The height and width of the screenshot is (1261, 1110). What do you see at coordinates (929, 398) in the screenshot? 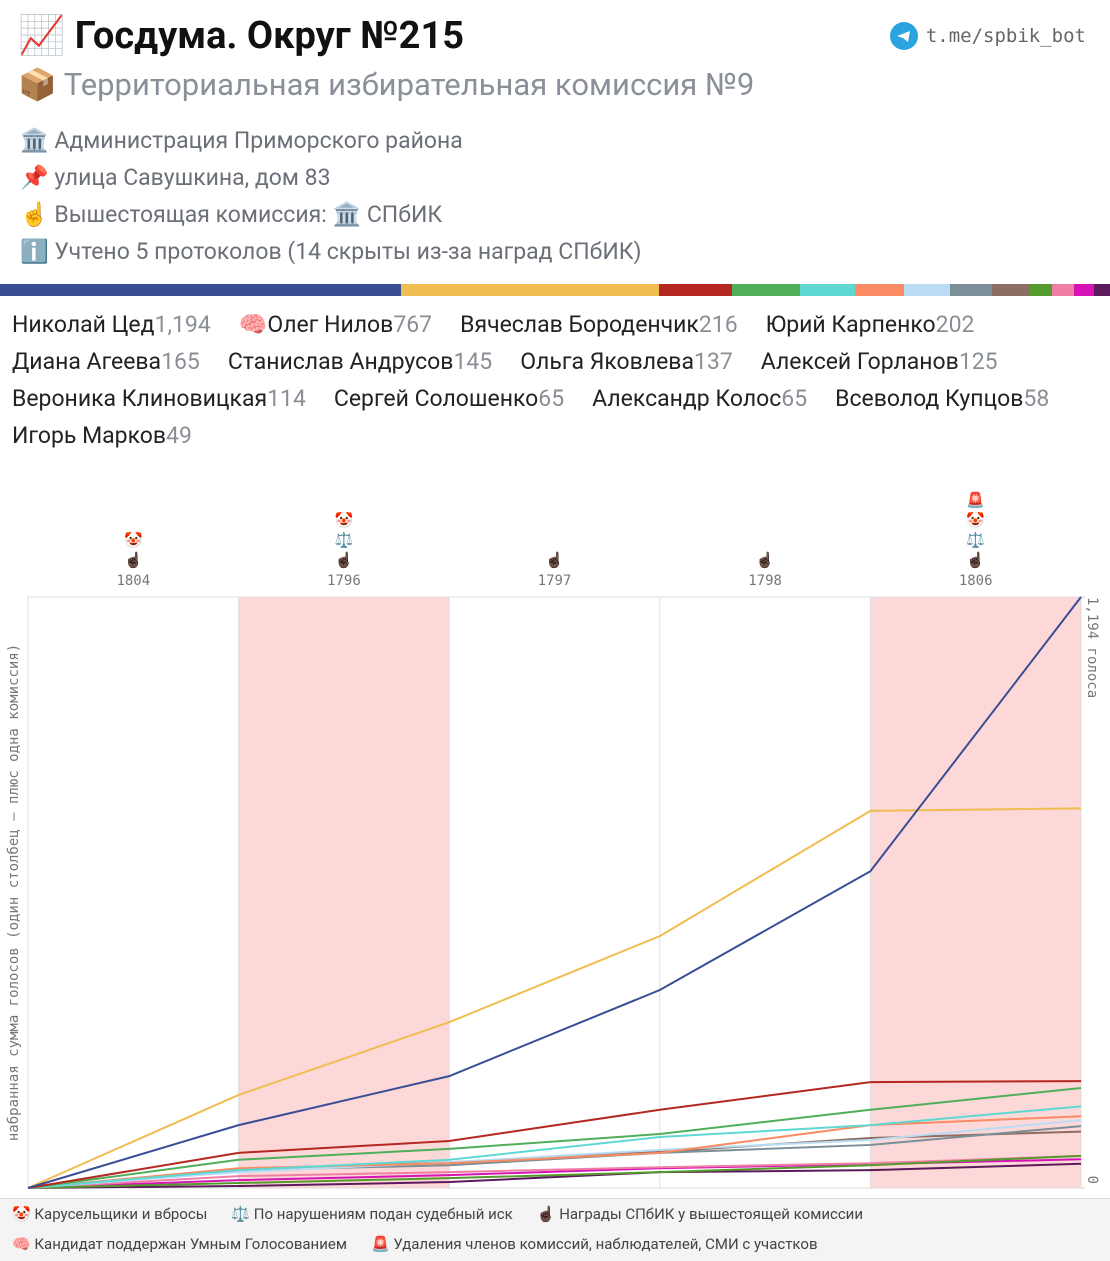
I see `legend-name: Всеволод Купцов` at bounding box center [929, 398].